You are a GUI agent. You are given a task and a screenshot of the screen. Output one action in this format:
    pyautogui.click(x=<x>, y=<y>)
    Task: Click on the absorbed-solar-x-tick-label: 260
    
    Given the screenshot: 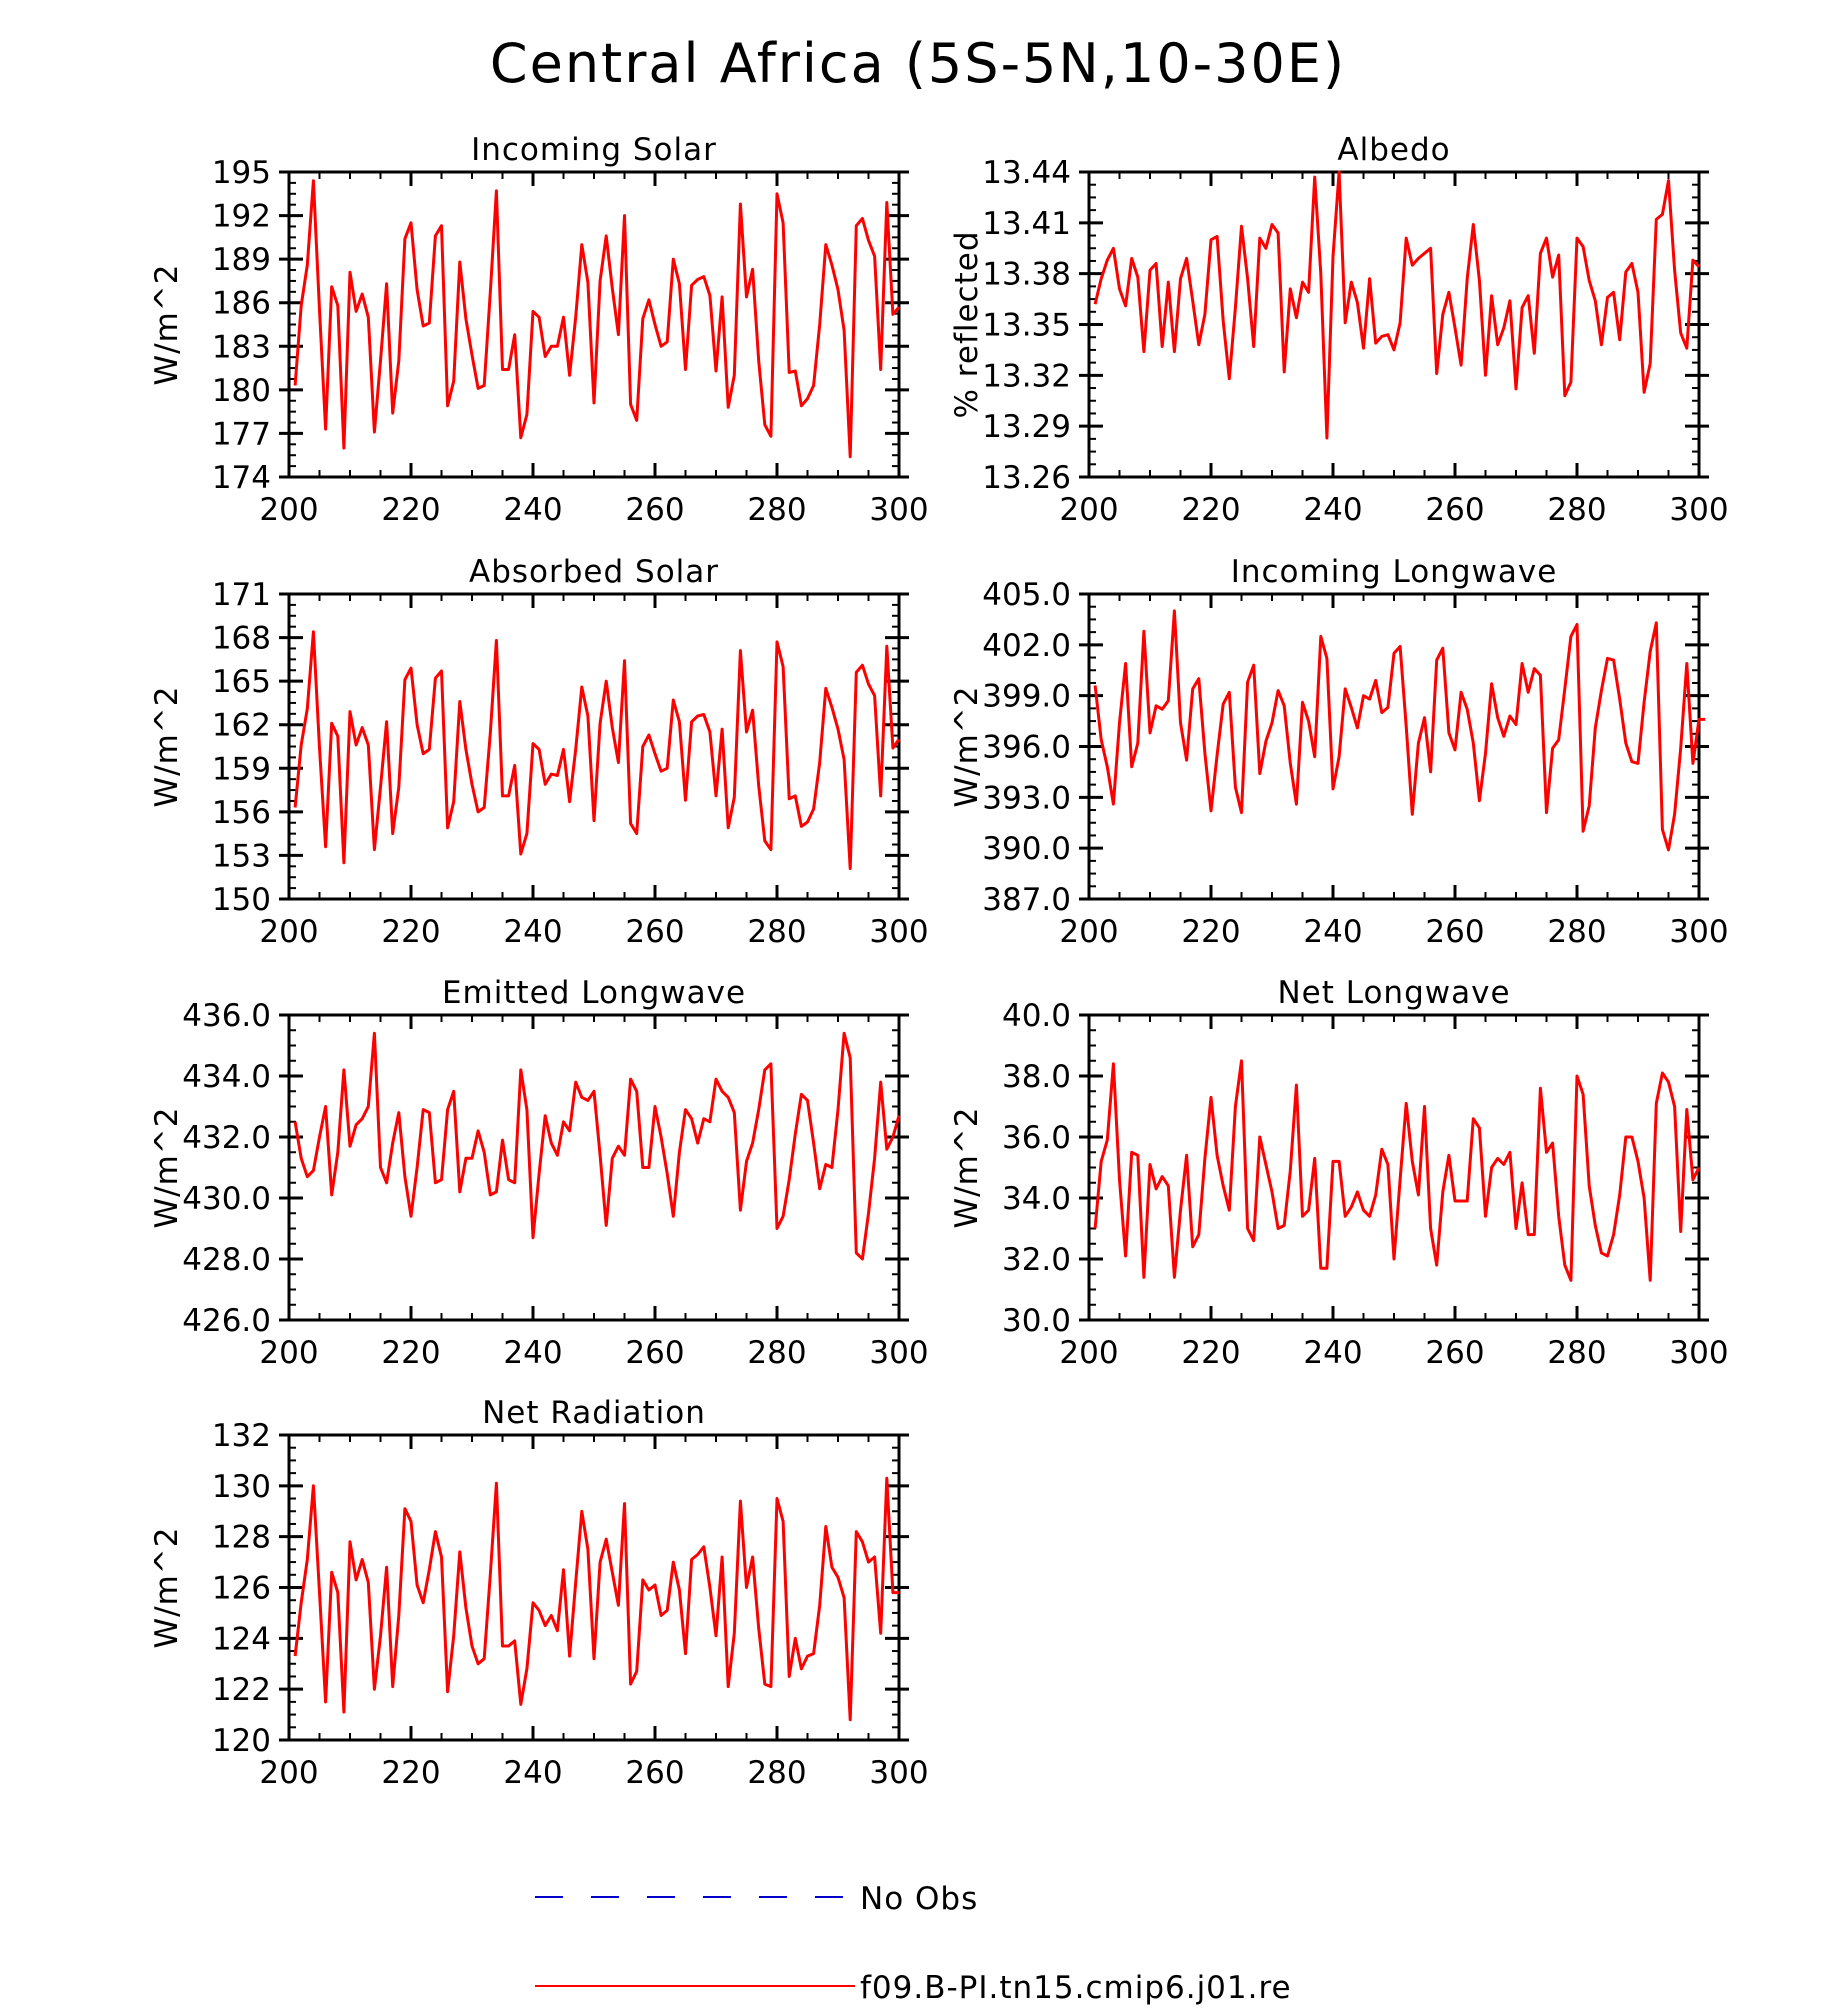 What is the action you would take?
    pyautogui.click(x=654, y=932)
    